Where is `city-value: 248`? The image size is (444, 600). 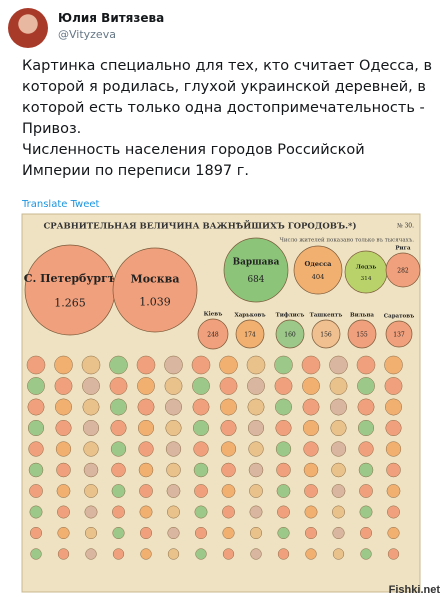 city-value: 248 is located at coordinates (213, 335).